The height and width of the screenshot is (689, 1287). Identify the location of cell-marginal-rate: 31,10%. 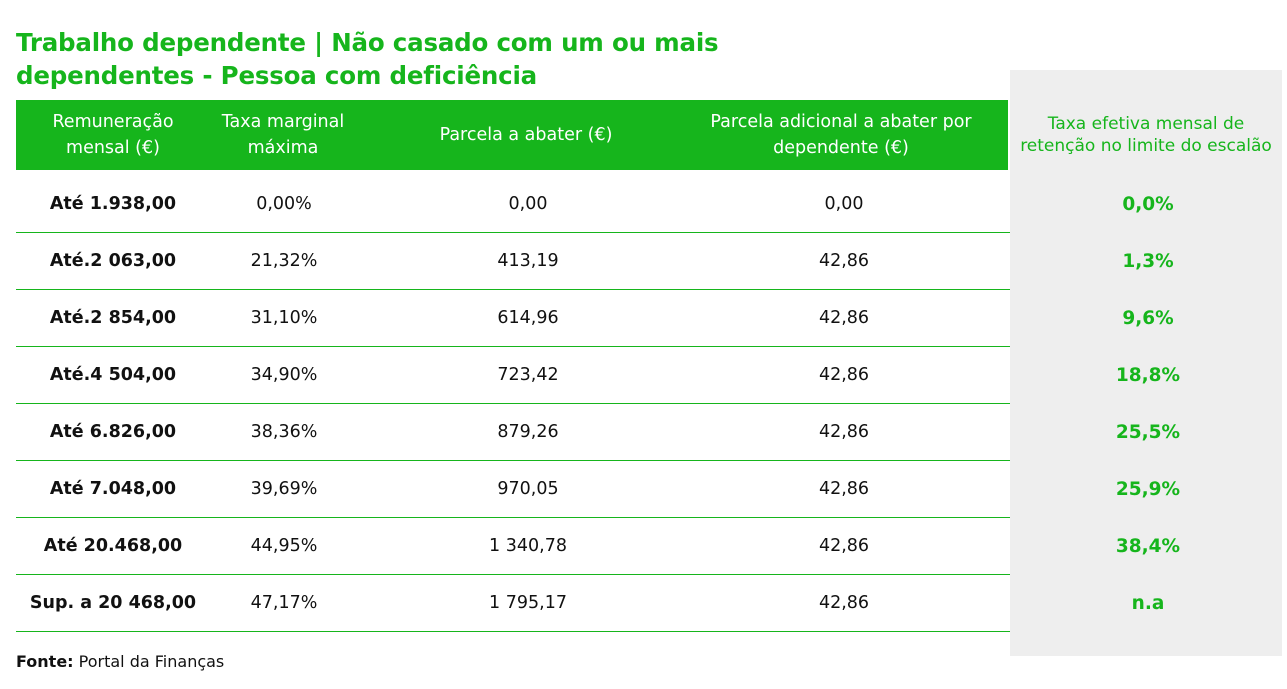
(284, 318).